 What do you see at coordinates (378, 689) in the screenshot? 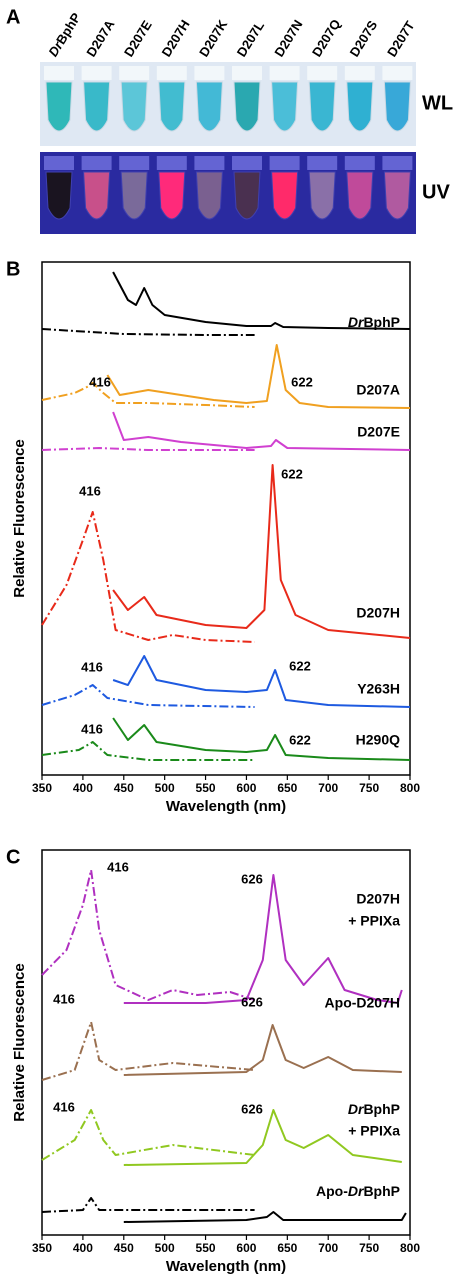
I see `sample-label: Y263H` at bounding box center [378, 689].